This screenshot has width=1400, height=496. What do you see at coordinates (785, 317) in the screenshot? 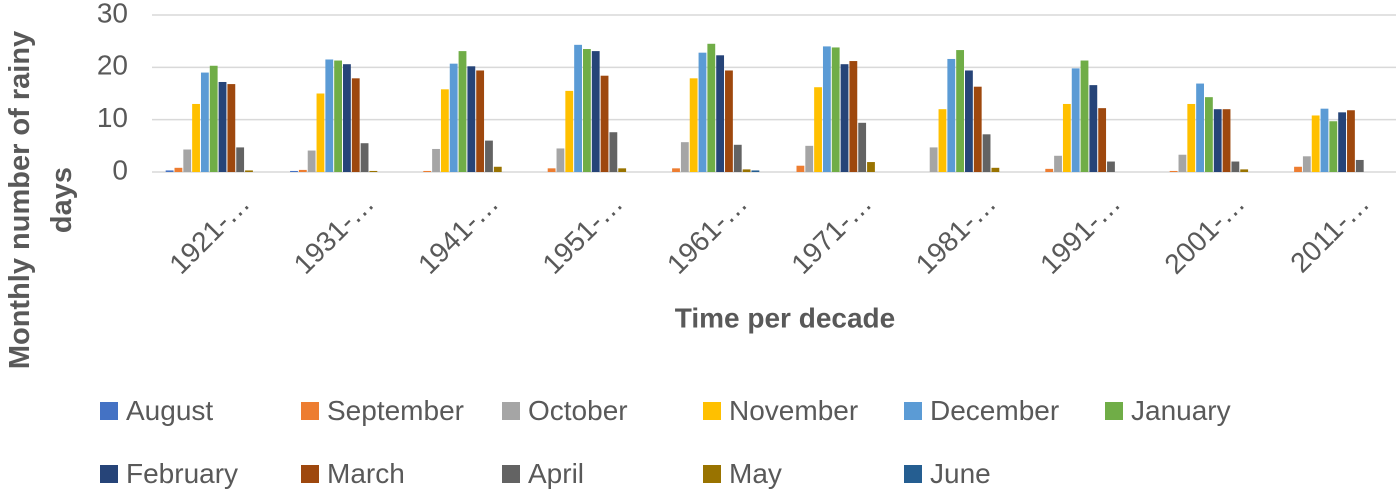
I see `x-axis-title: Time per decade` at bounding box center [785, 317].